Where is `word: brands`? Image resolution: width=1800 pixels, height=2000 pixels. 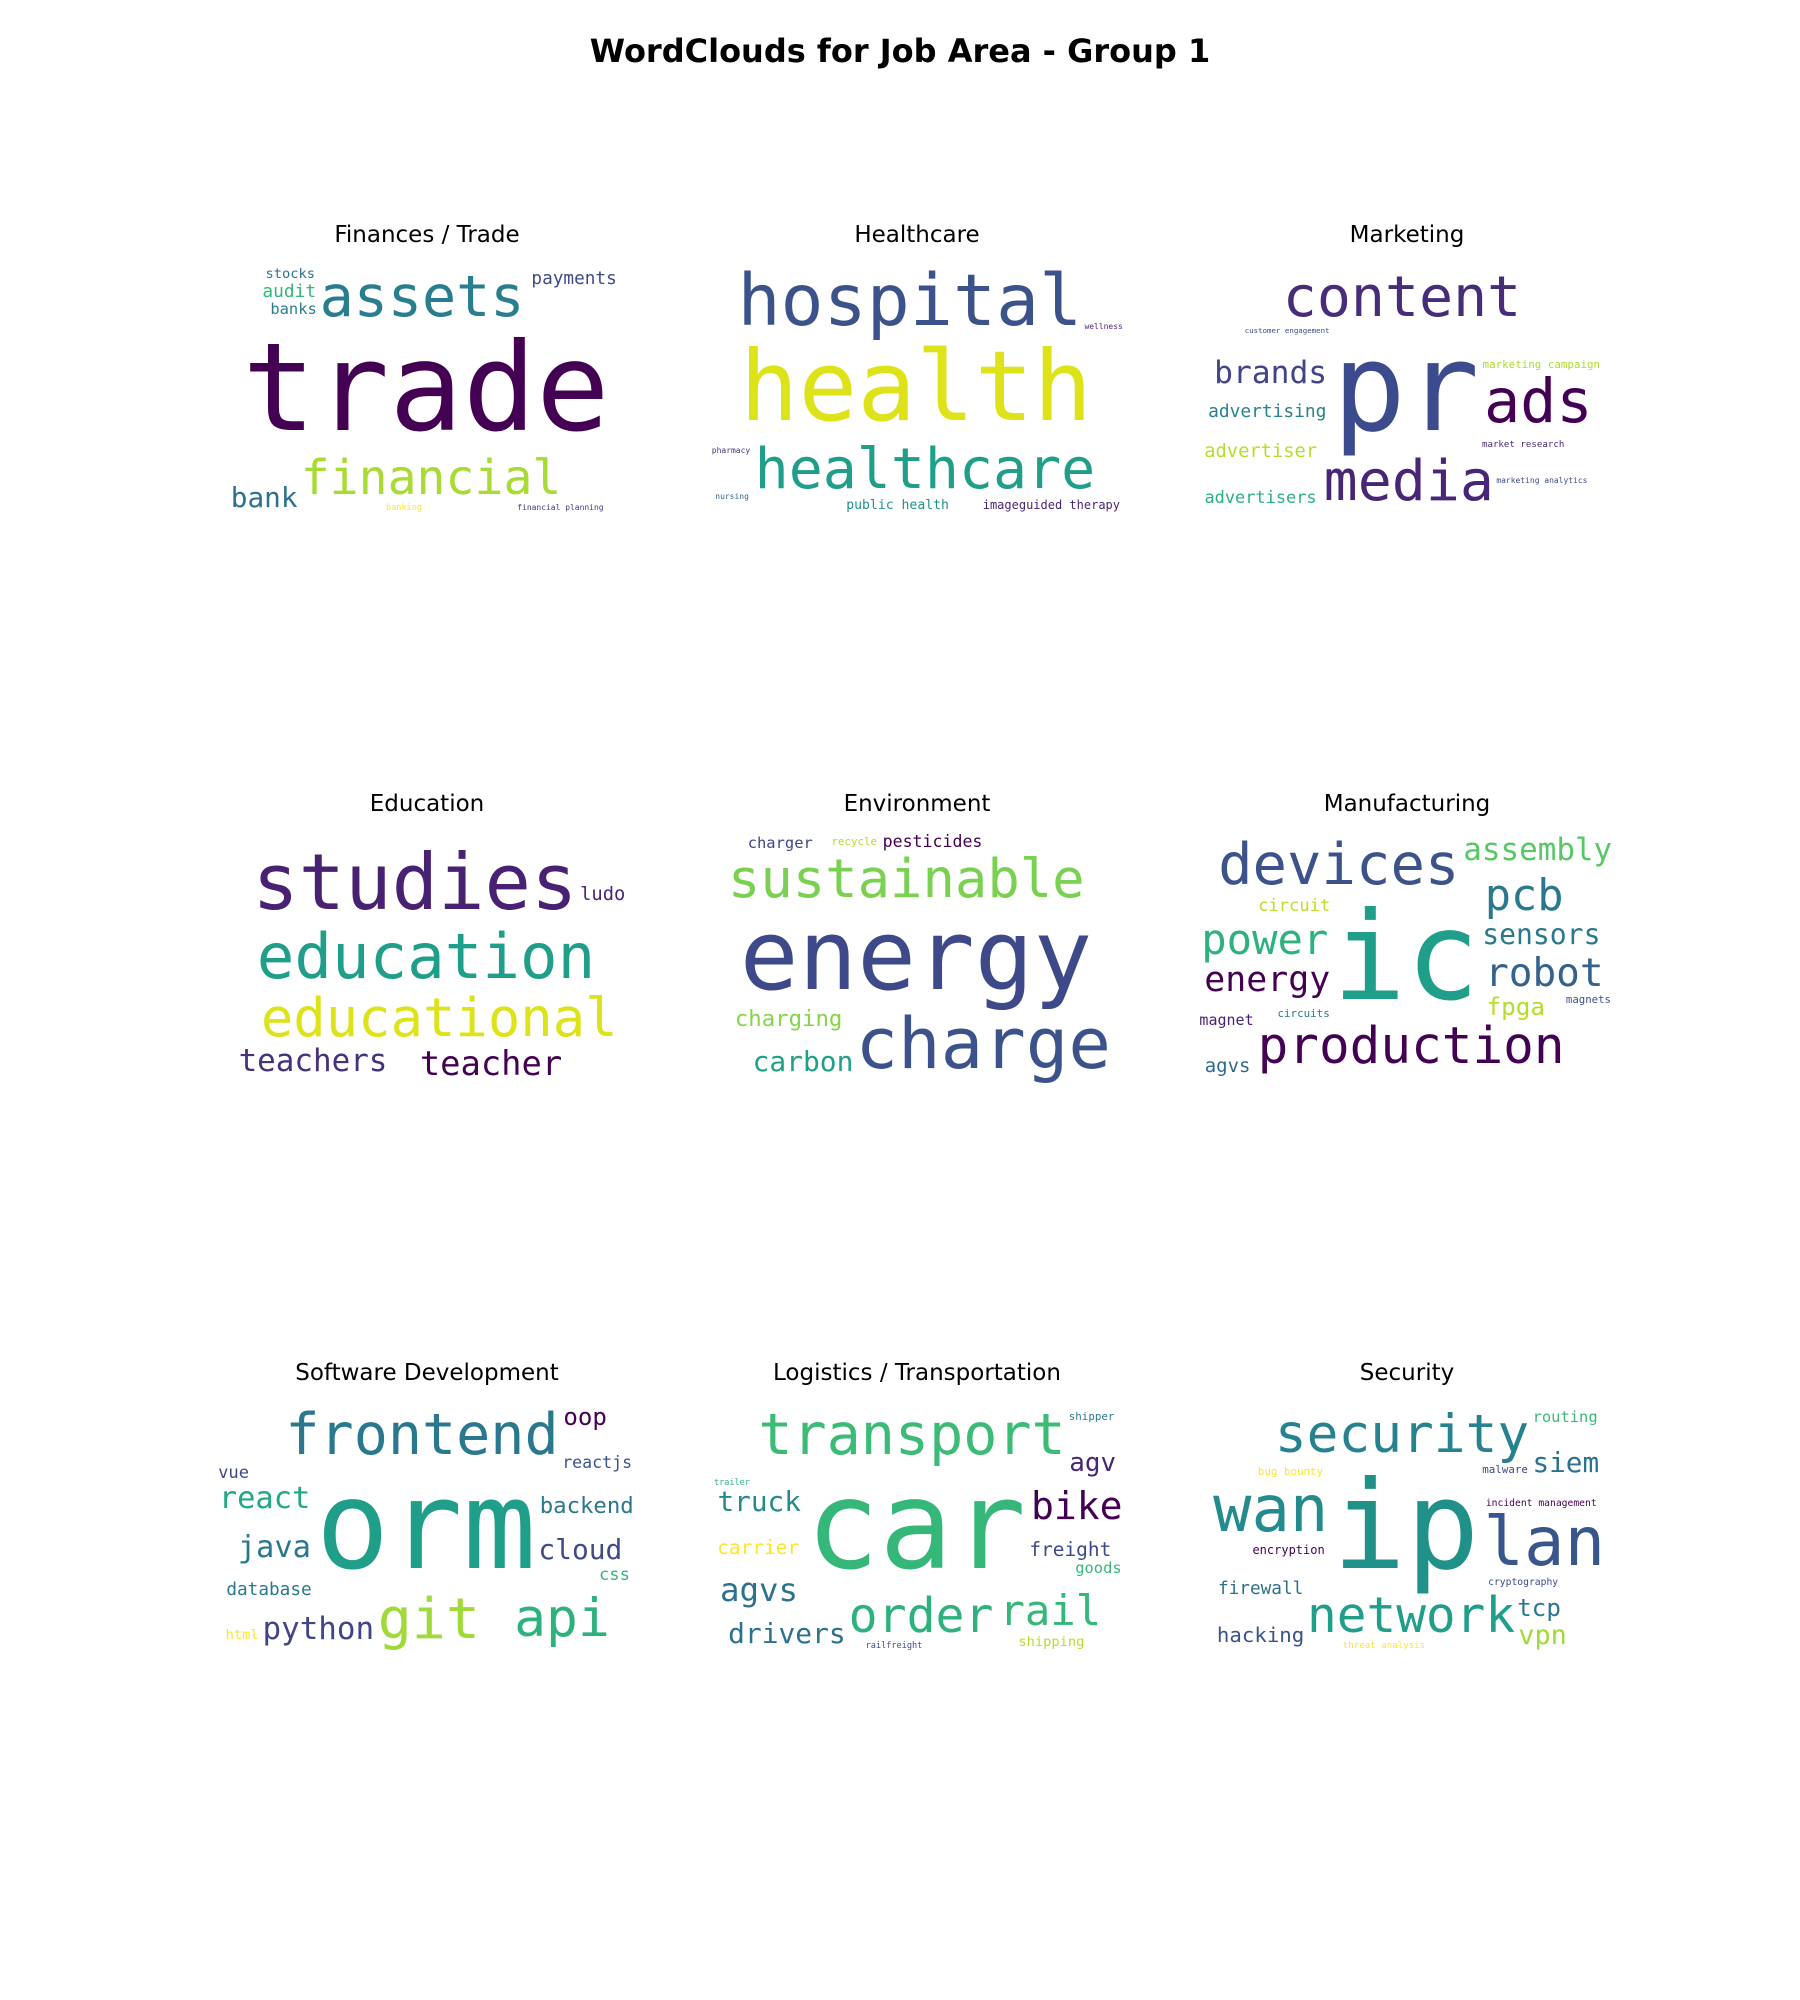
word: brands is located at coordinates (1271, 372).